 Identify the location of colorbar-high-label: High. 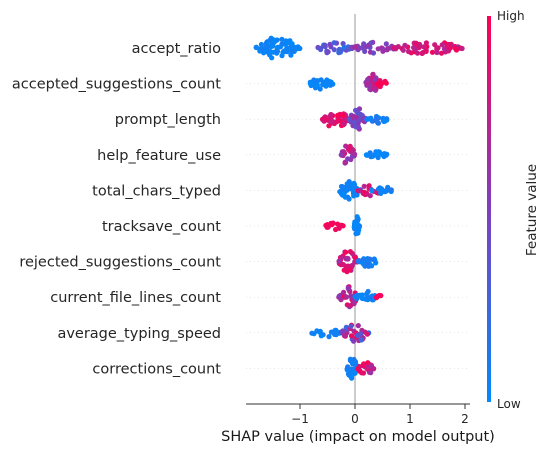
(511, 16).